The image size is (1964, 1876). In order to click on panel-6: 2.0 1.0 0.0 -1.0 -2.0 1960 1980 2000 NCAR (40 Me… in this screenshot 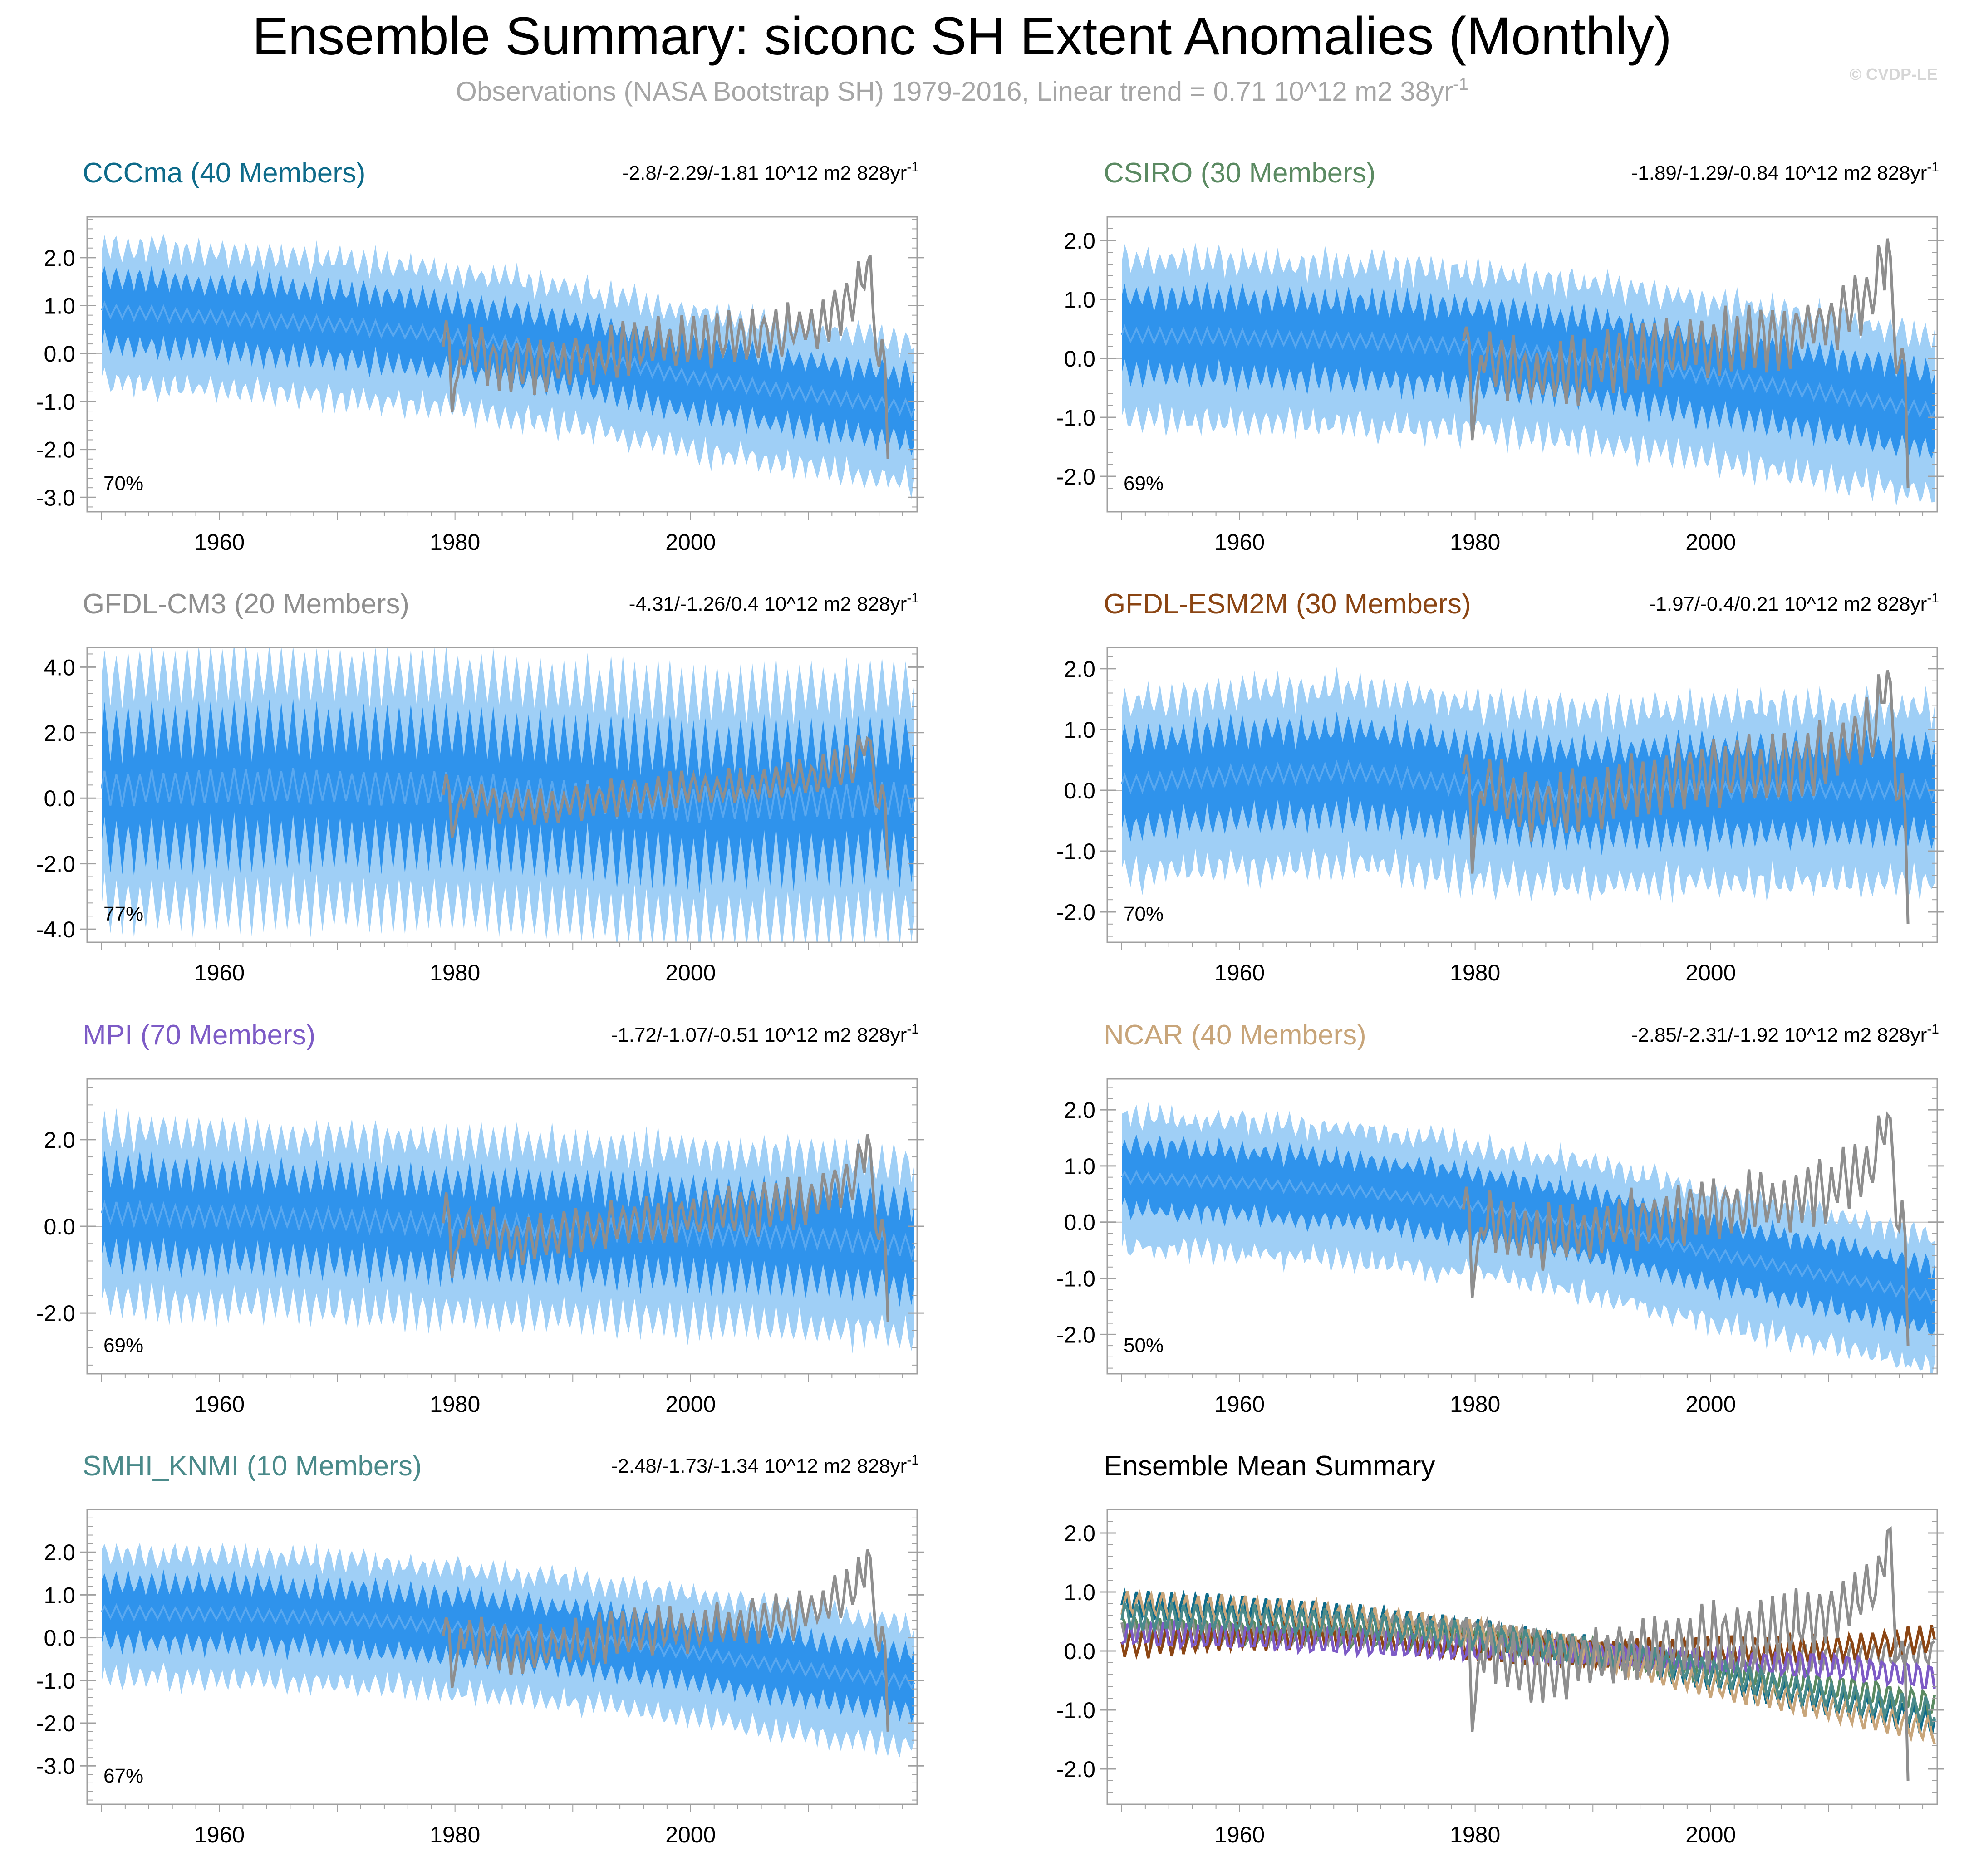, I will do `click(1500, 1218)`.